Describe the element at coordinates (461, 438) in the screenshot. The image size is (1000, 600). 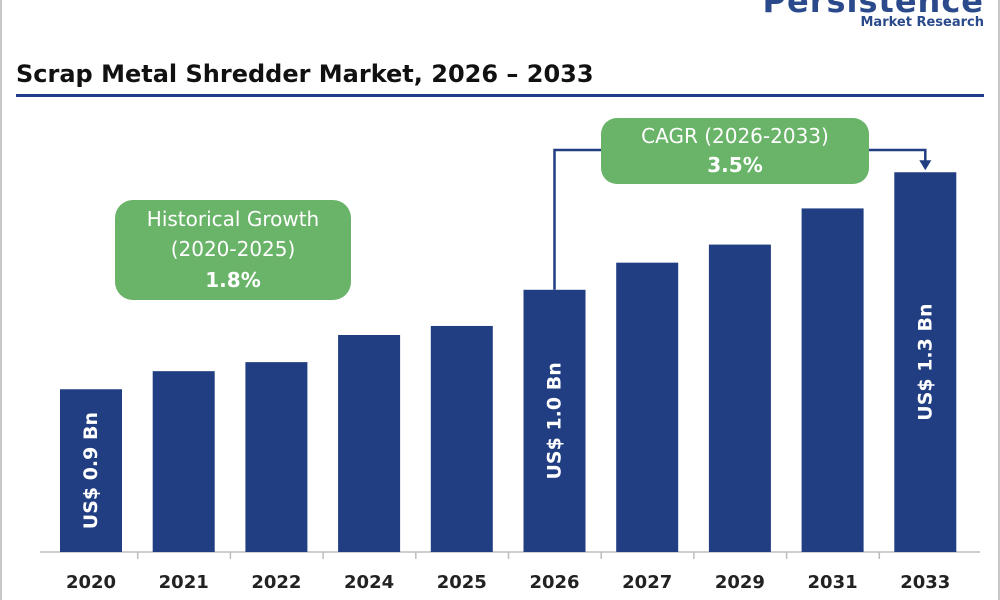
I see `bar-2025` at that location.